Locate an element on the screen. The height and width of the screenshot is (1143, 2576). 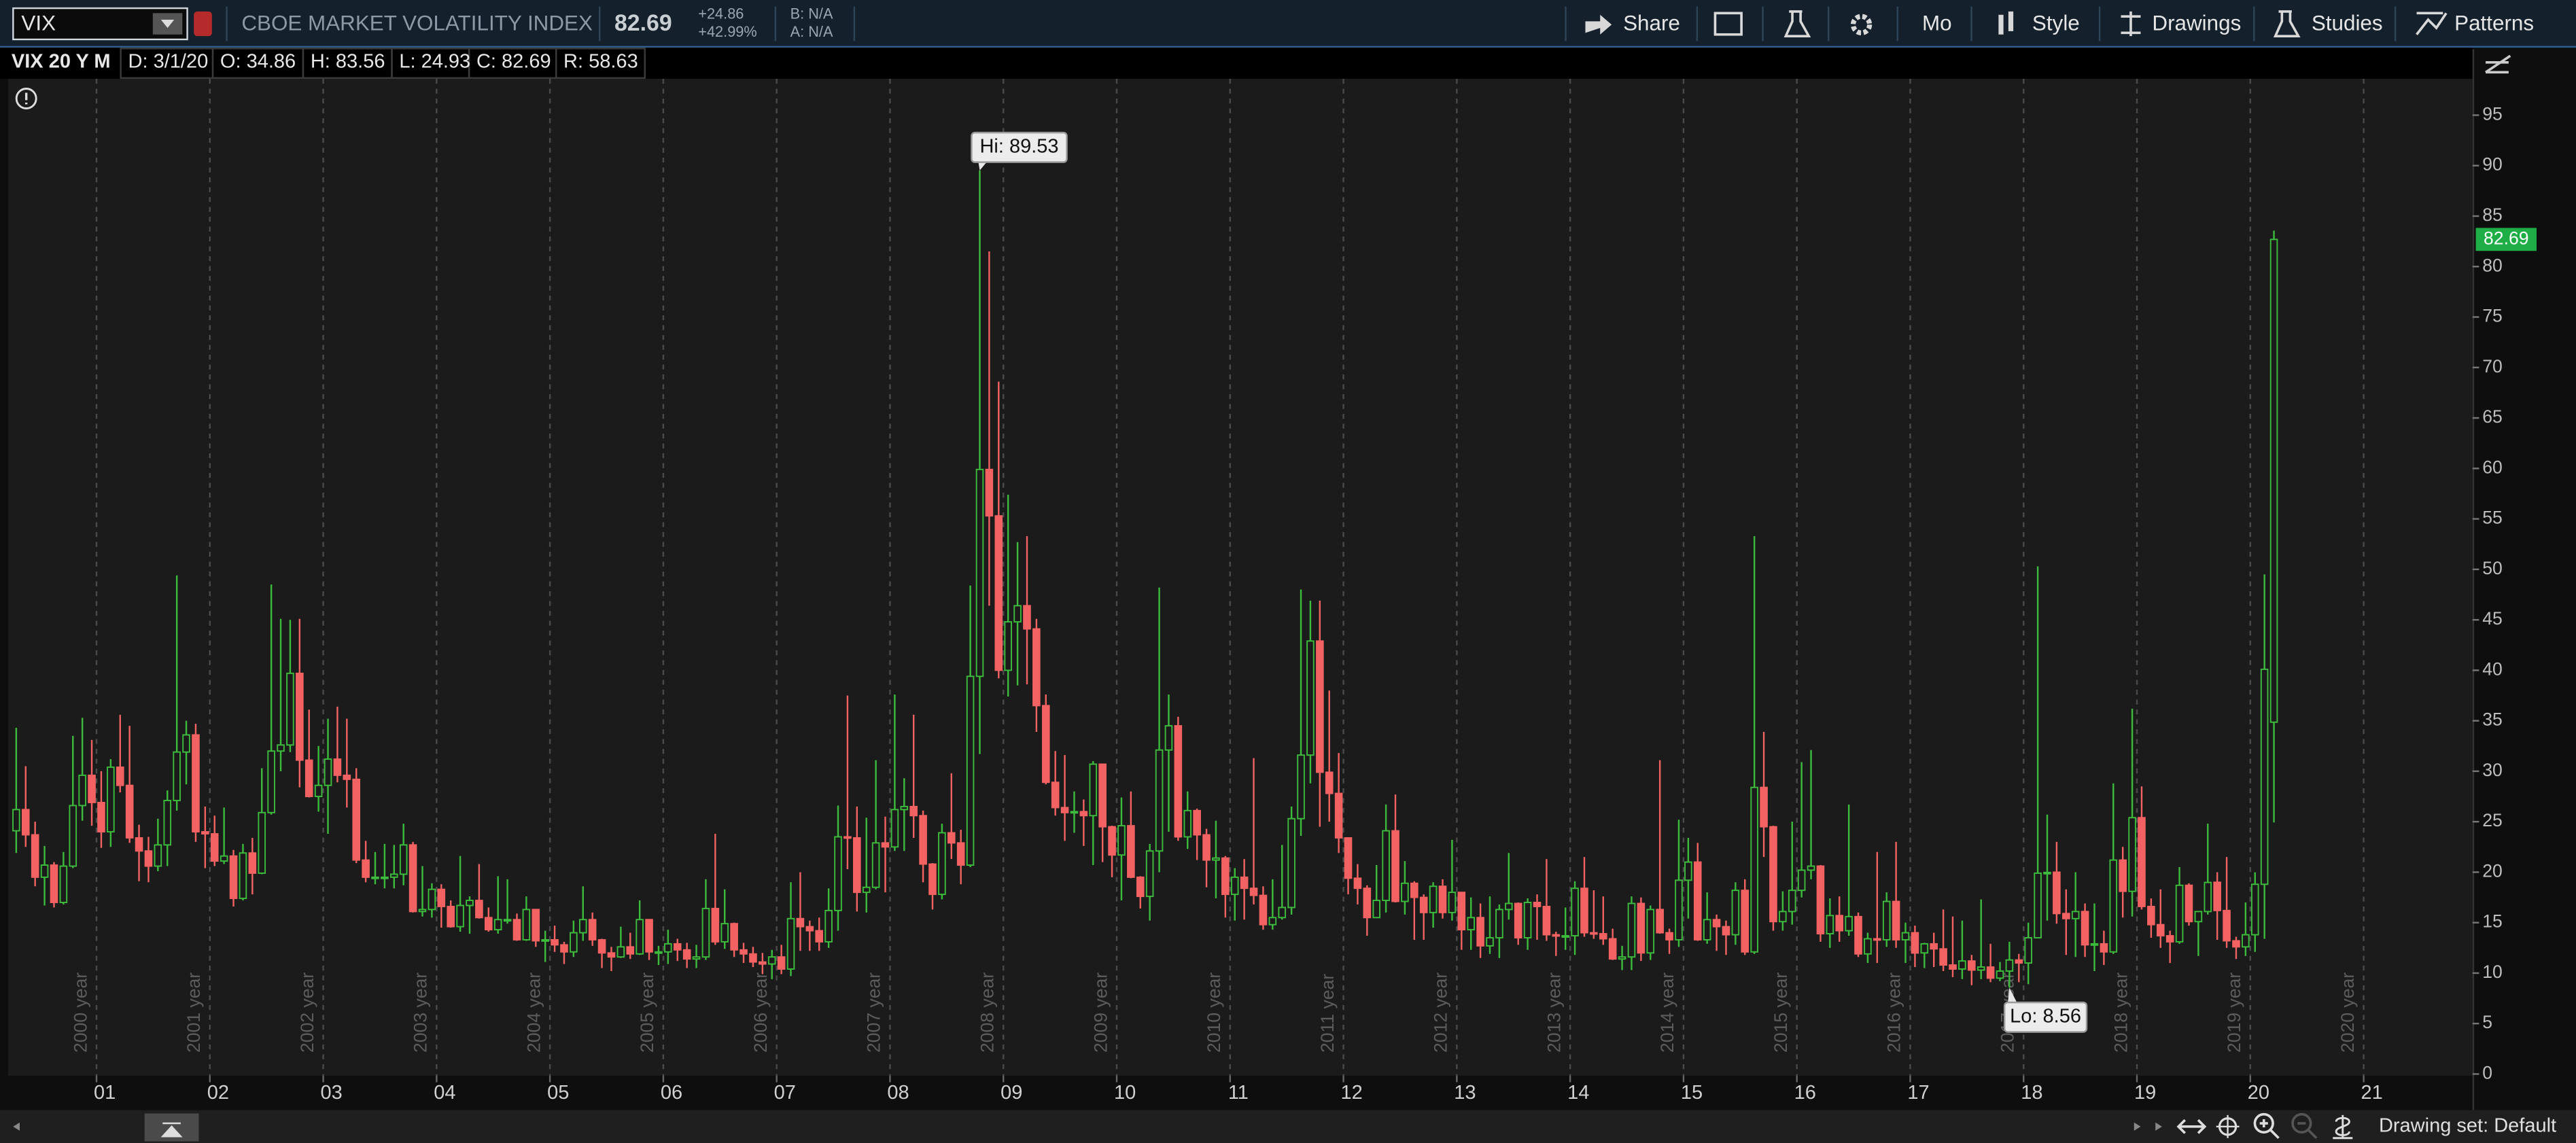
link-icon is located at coordinates (203, 24).